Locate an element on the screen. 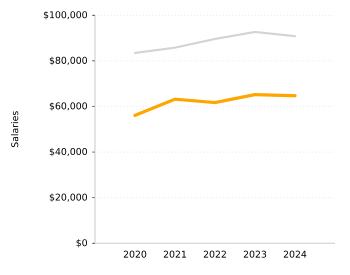  y-tick-label: $40,000 is located at coordinates (68, 152).